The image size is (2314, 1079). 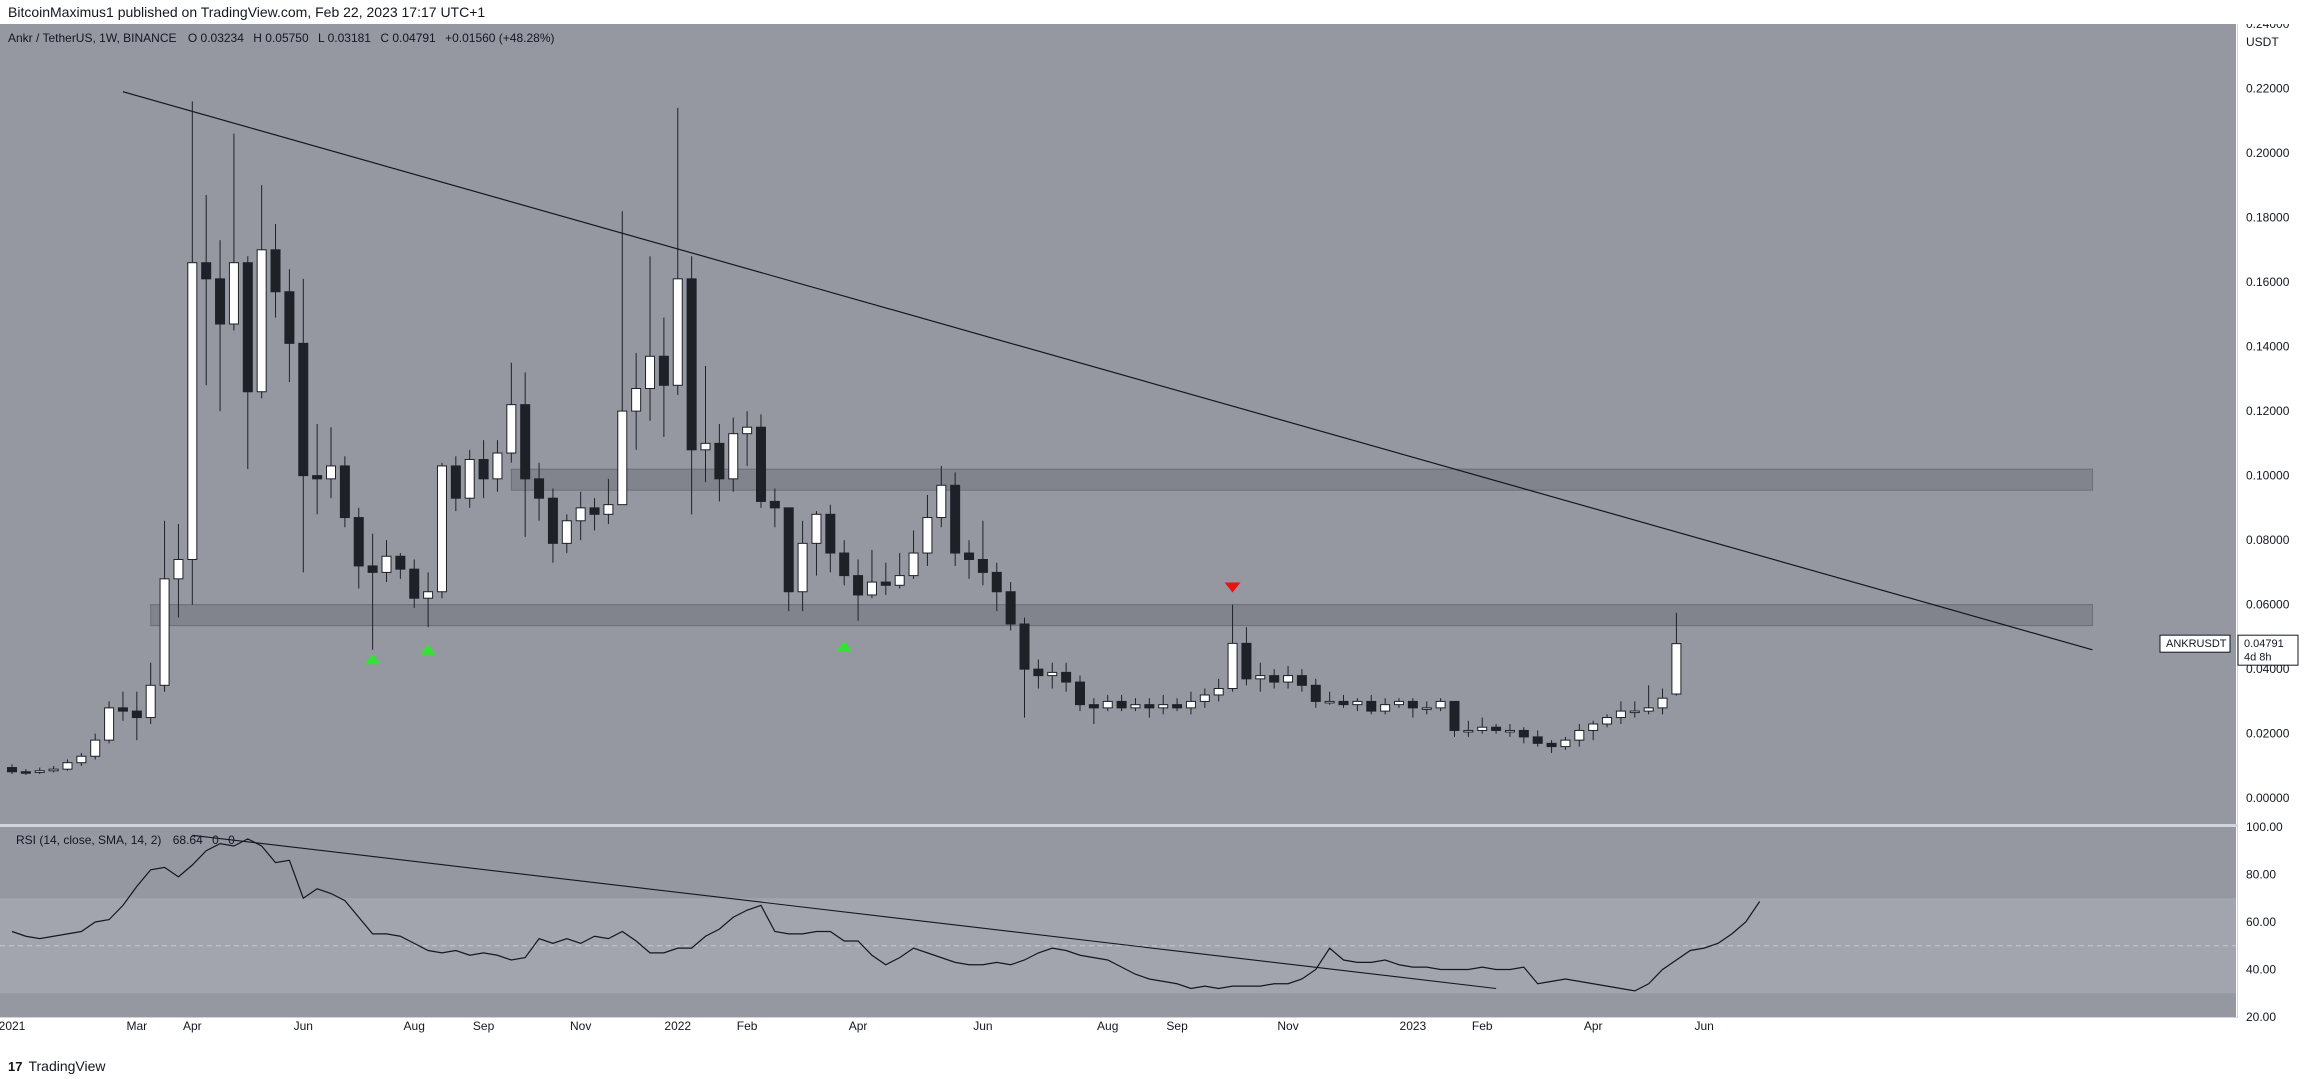 What do you see at coordinates (844, 912) in the screenshot?
I see `rsi-trendline` at bounding box center [844, 912].